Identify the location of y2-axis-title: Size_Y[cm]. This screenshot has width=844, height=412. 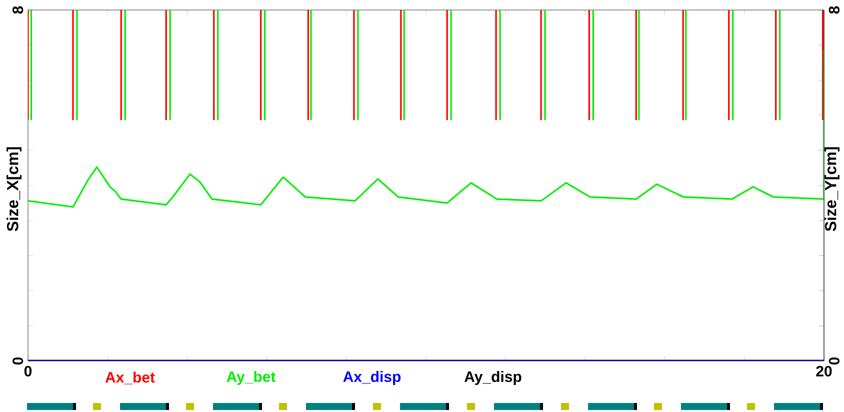
(832, 189).